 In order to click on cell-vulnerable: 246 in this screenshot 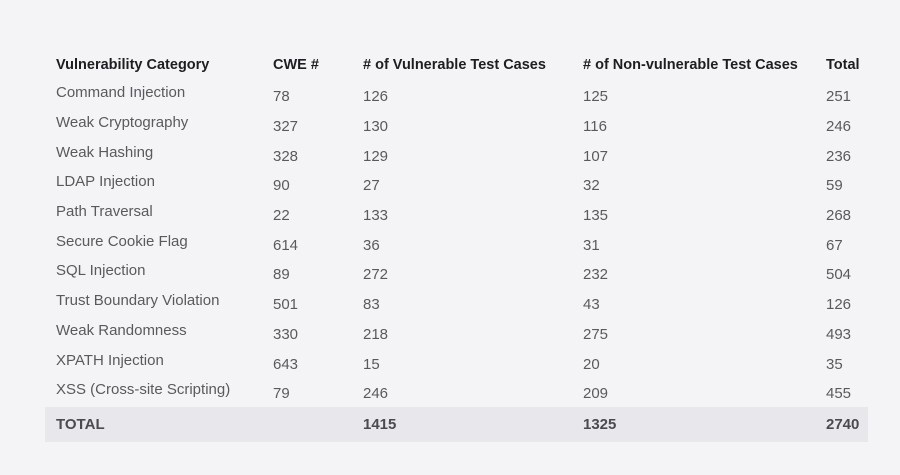, I will do `click(376, 394)`.